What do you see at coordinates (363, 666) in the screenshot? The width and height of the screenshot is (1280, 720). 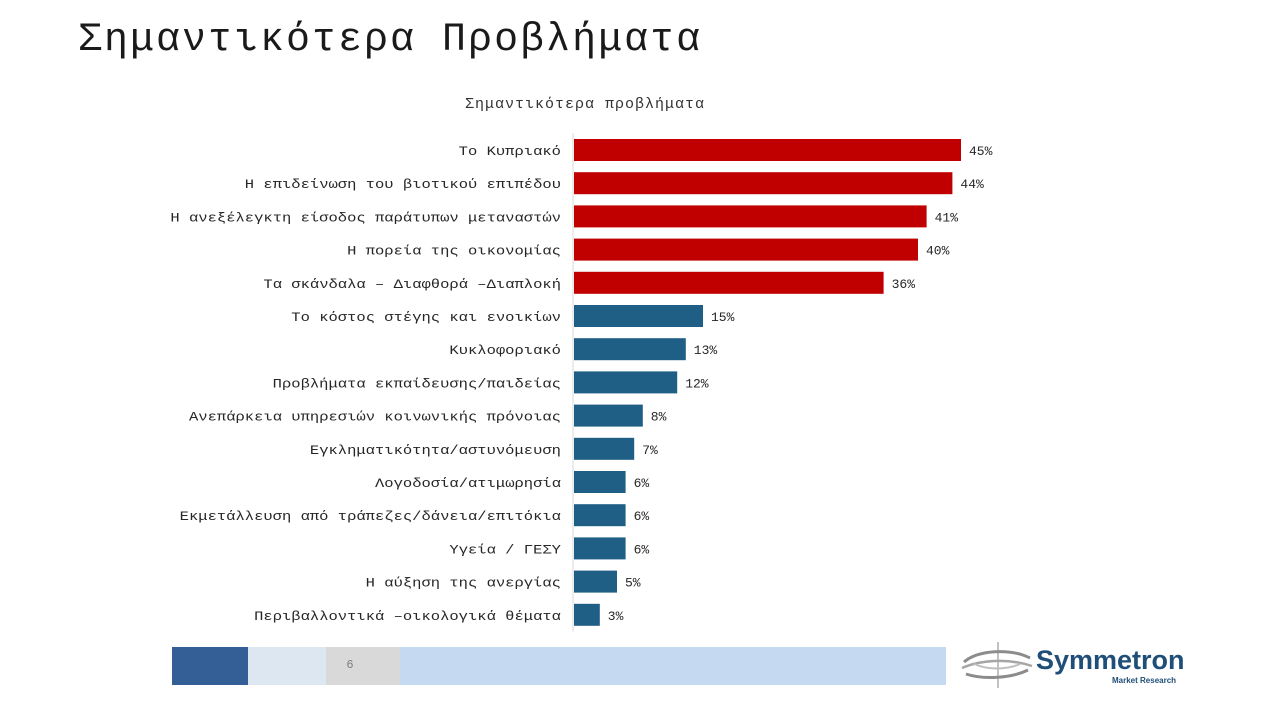 I see `footer-strip-grey` at bounding box center [363, 666].